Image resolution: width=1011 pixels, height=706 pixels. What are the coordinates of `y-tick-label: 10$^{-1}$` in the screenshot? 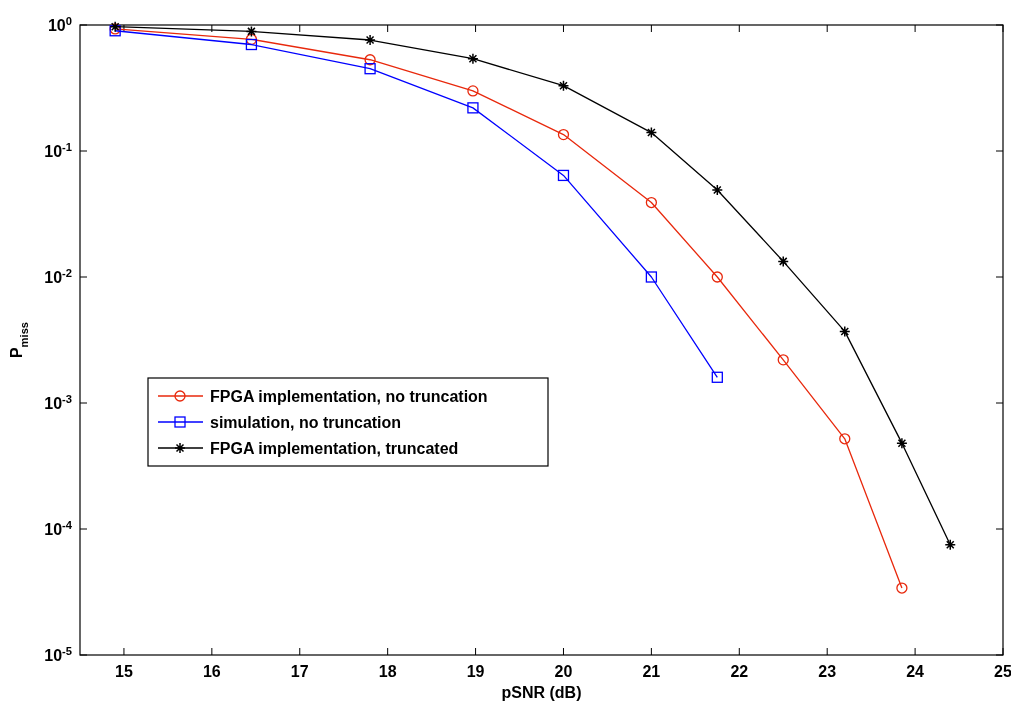 It's located at (58, 150).